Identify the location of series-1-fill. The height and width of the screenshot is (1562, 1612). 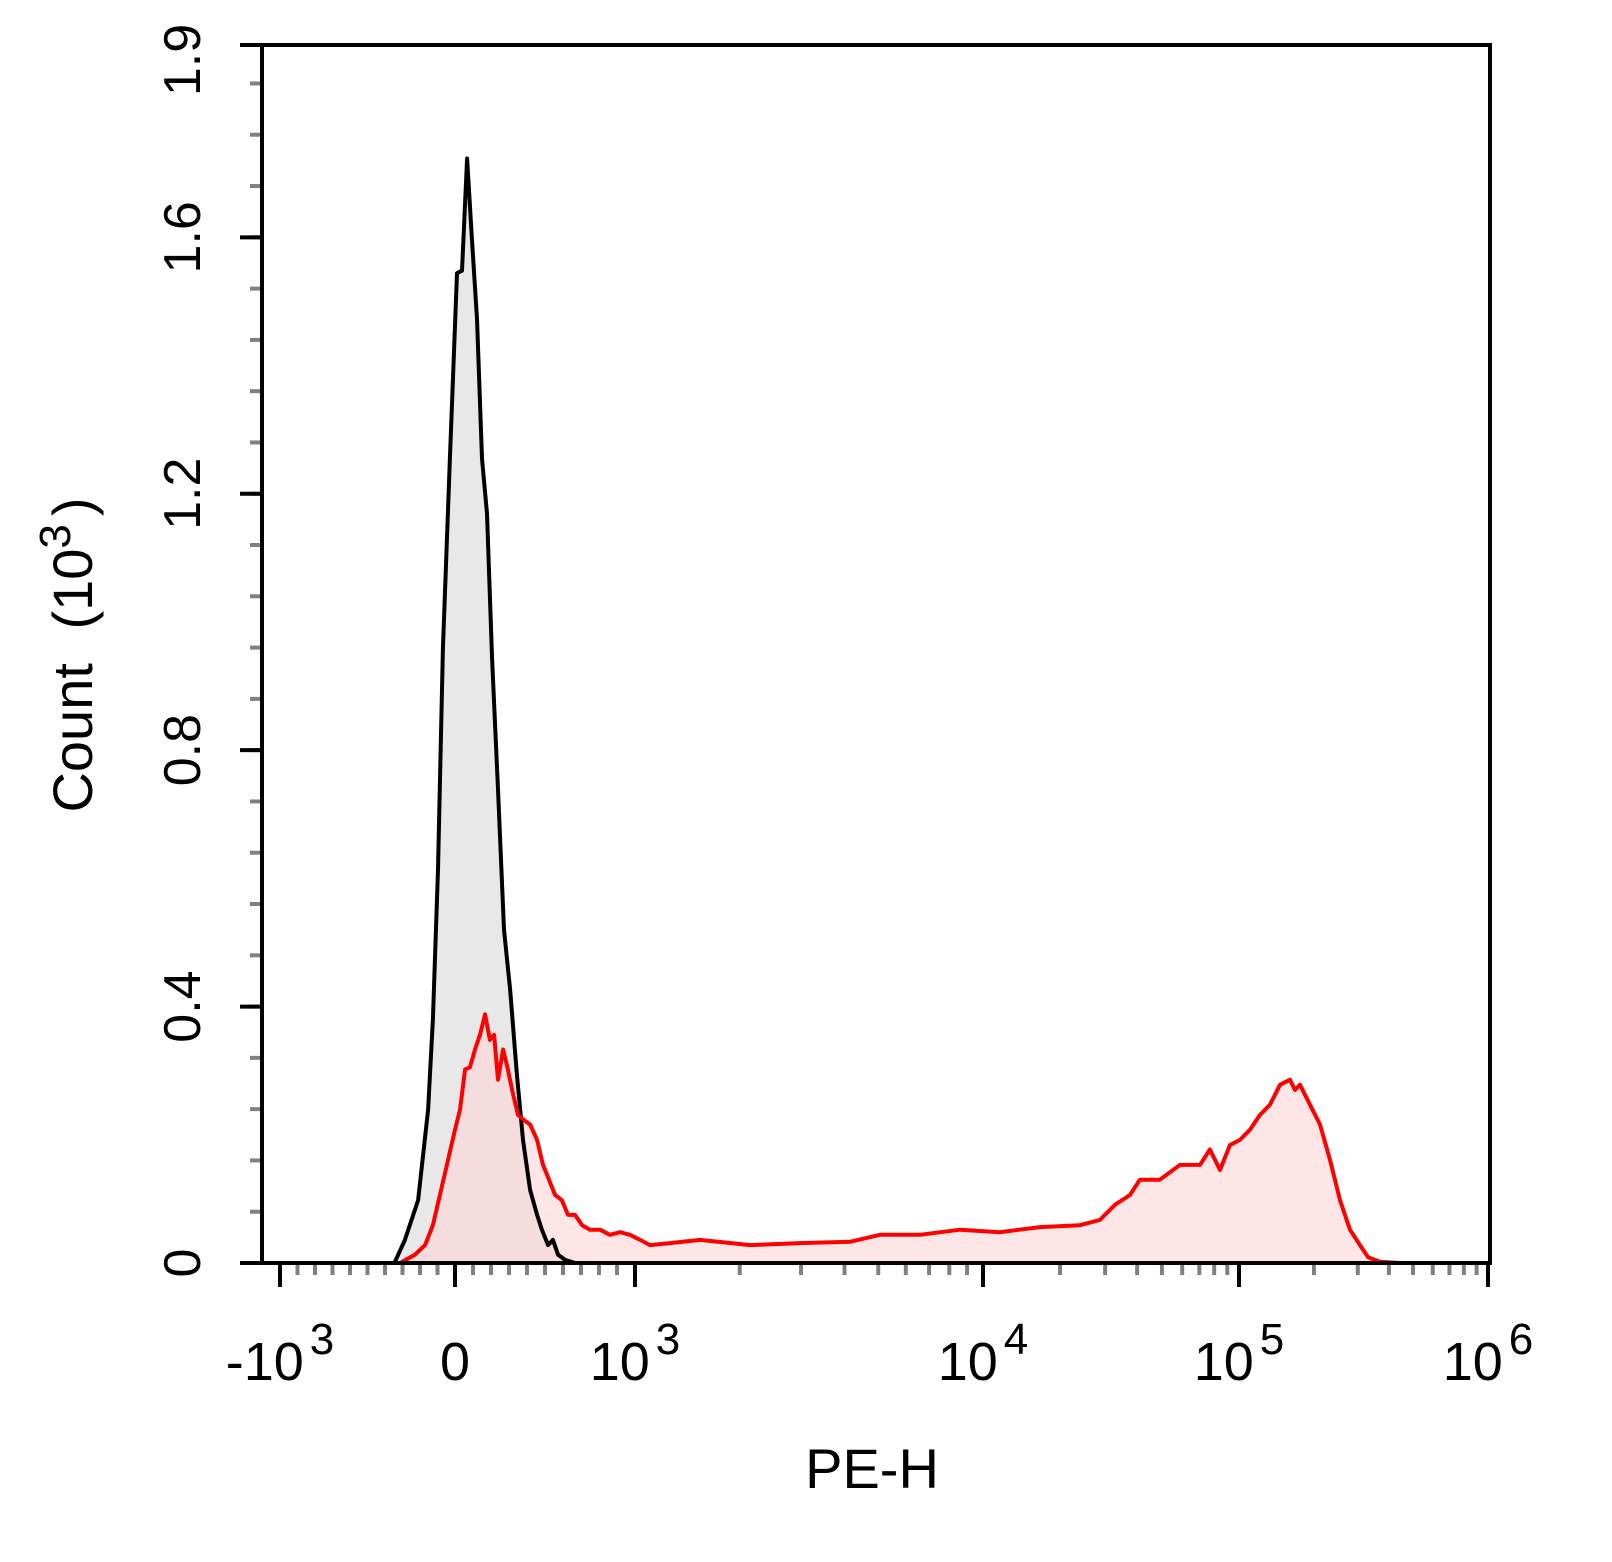
(900, 1138).